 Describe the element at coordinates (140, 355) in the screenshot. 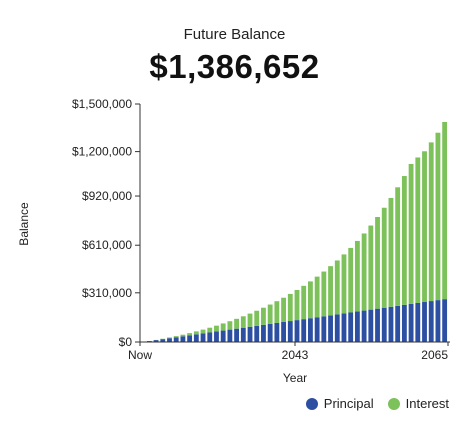

I see `x-tick-label: Now` at that location.